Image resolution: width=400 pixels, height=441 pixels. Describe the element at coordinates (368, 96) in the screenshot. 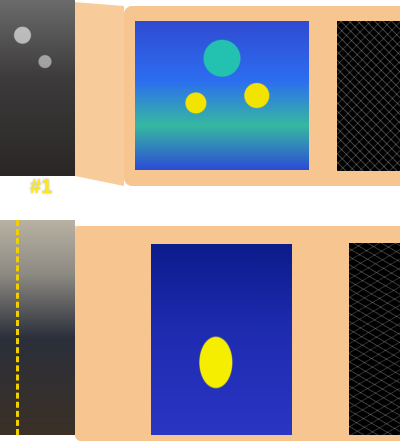

I see `top-hog-visualization` at that location.